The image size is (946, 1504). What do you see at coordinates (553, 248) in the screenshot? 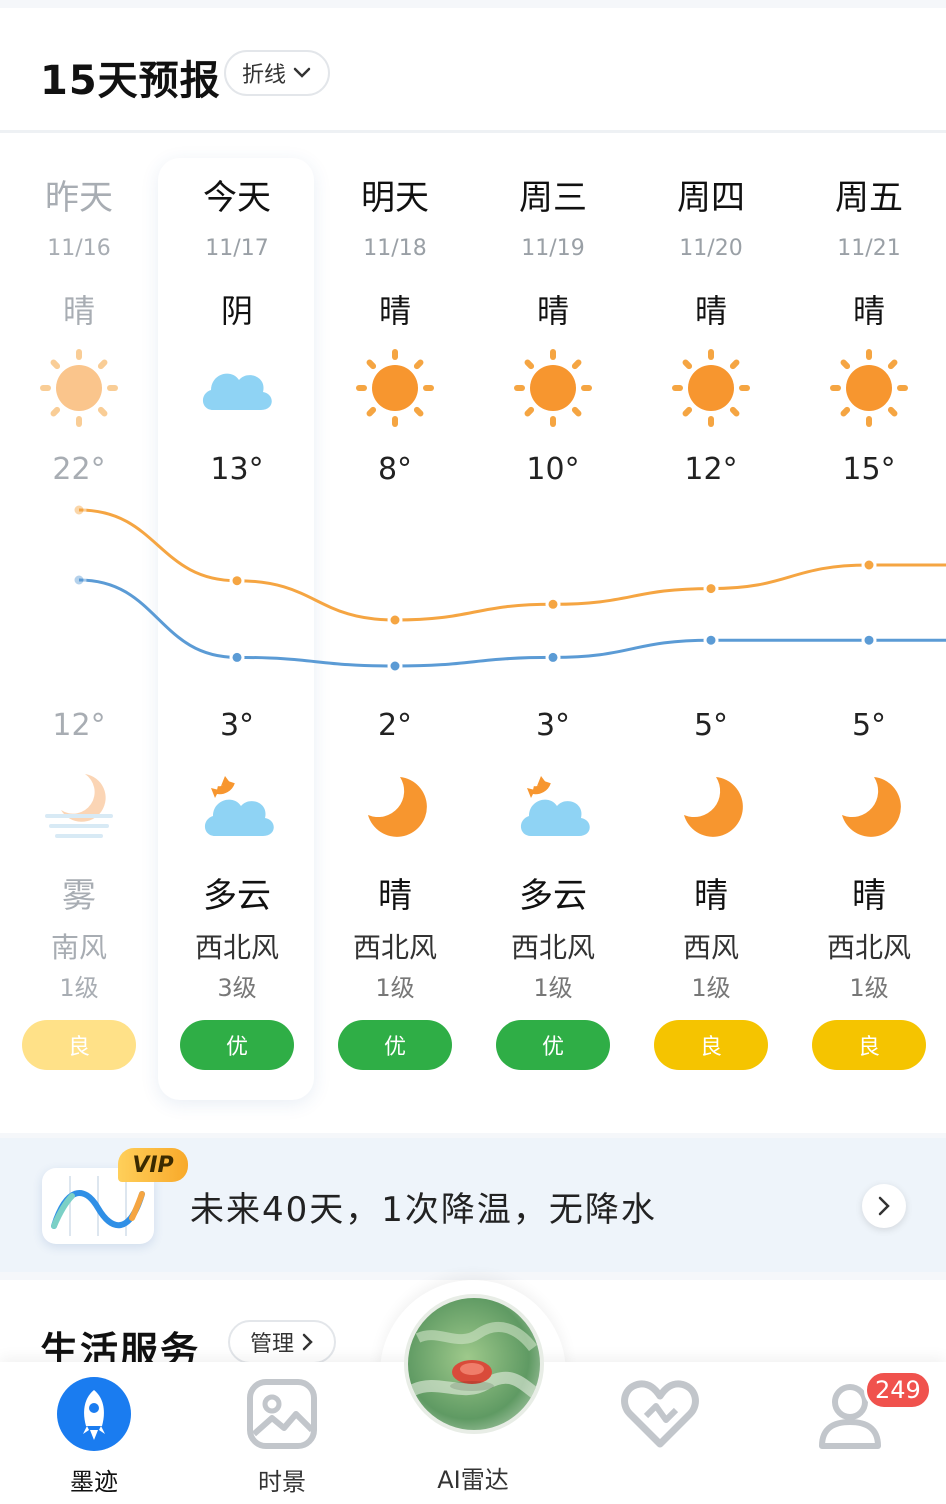
I see `day-date: 11/19` at bounding box center [553, 248].